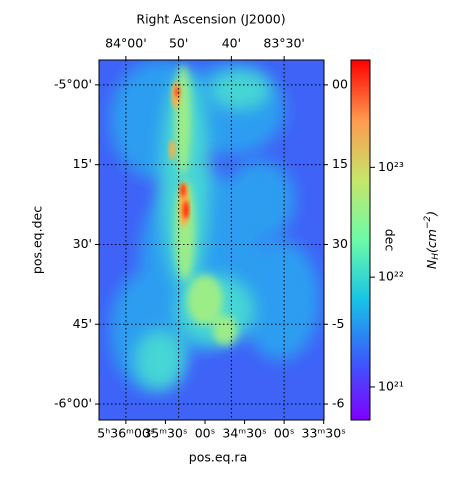 The width and height of the screenshot is (458, 484). What do you see at coordinates (210, 19) in the screenshot?
I see `chart-title: Right Ascension (J2000)` at bounding box center [210, 19].